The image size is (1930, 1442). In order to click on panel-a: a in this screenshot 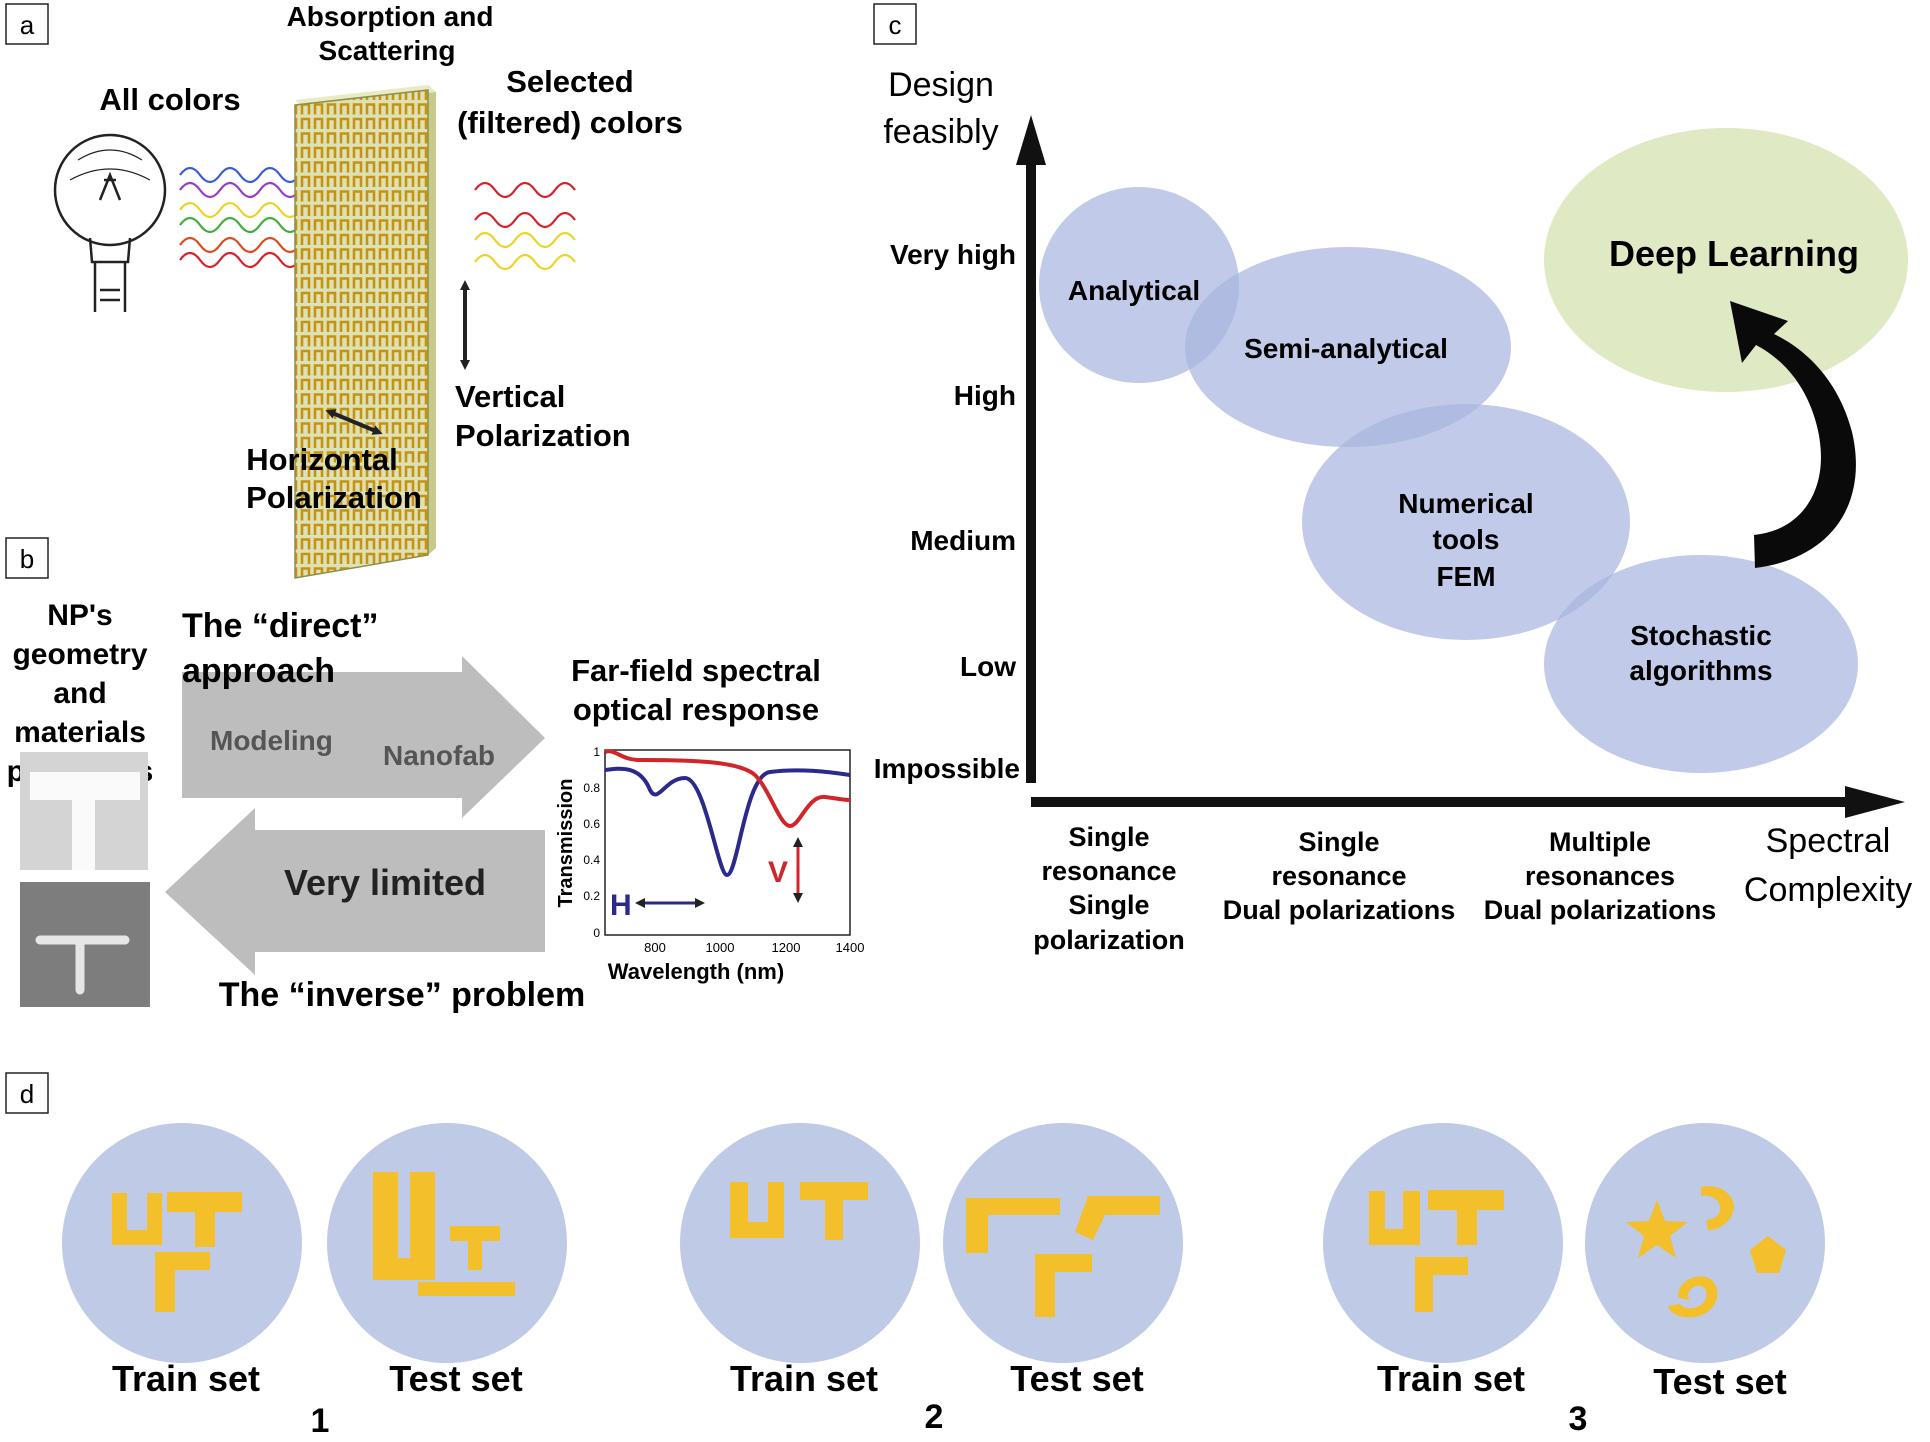, I will do `click(344, 290)`.